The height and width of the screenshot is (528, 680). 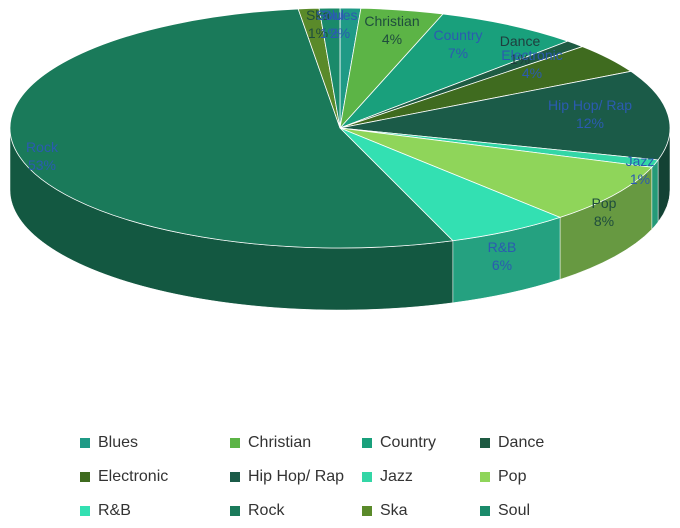 What do you see at coordinates (590, 123) in the screenshot?
I see `slice-label-value: 12%` at bounding box center [590, 123].